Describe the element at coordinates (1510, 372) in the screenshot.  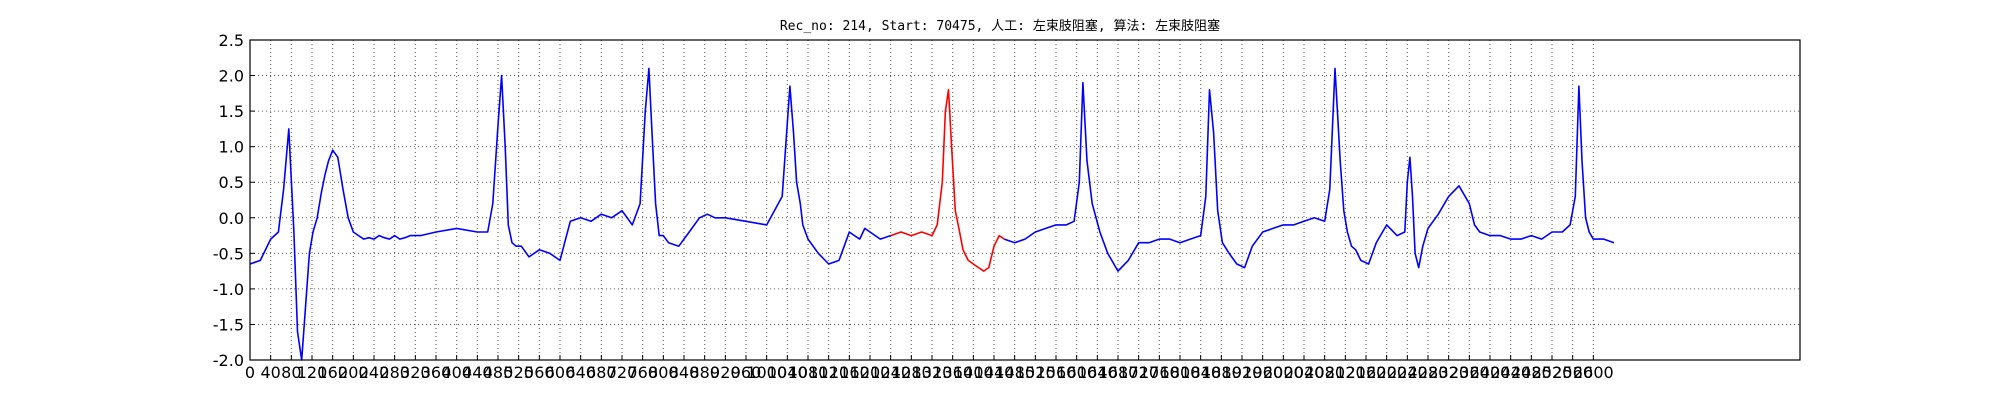
I see `x-tick-label: 2440` at that location.